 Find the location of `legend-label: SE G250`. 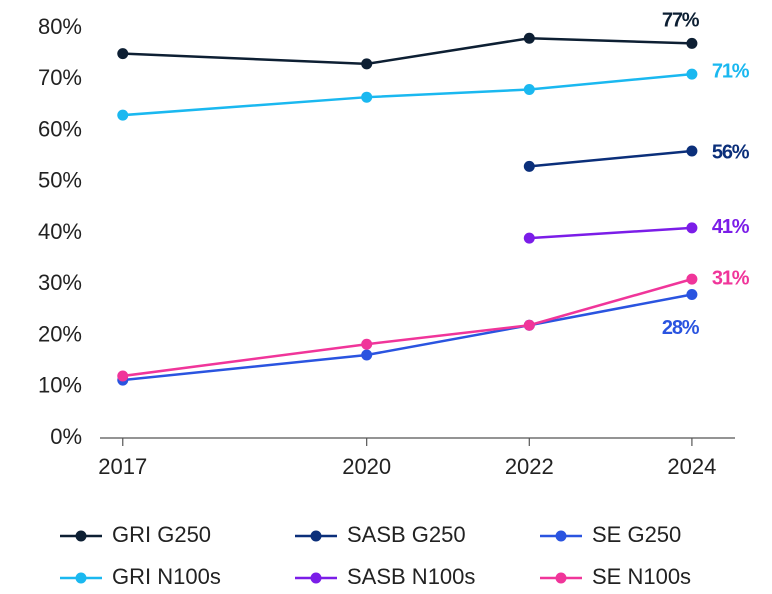

legend-label: SE G250 is located at coordinates (636, 534).